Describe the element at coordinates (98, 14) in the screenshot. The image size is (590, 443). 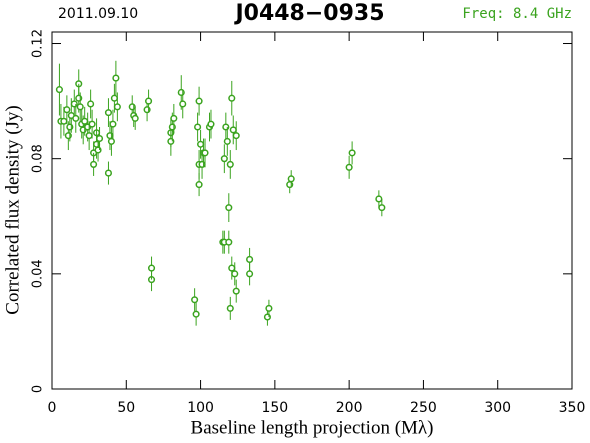
I see `date-label: 2011.09.10` at that location.